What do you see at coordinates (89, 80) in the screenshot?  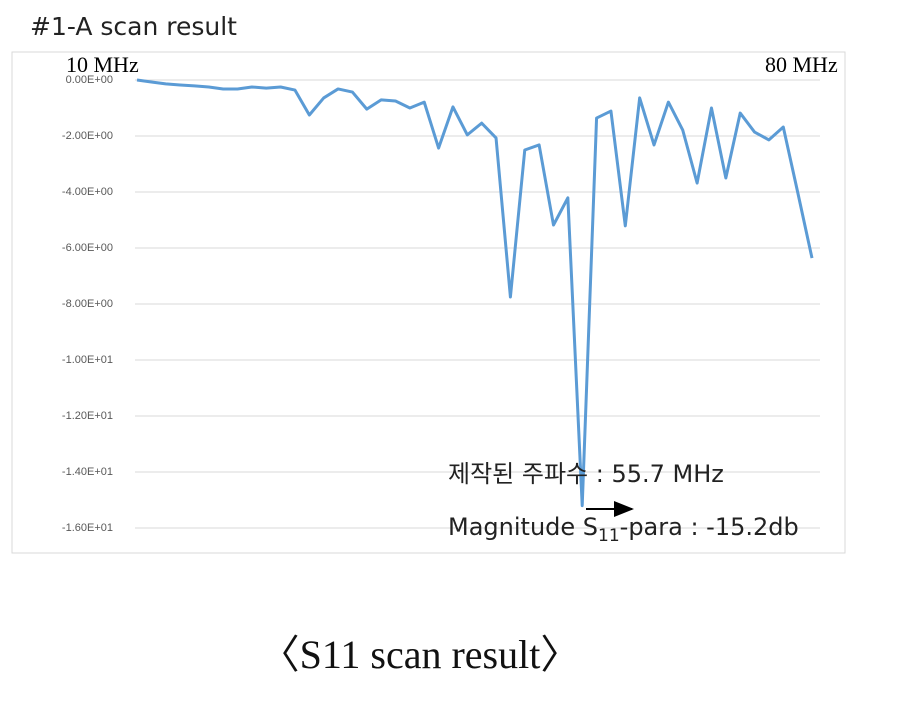 I see `y-tick-label: 0.00E+00` at bounding box center [89, 80].